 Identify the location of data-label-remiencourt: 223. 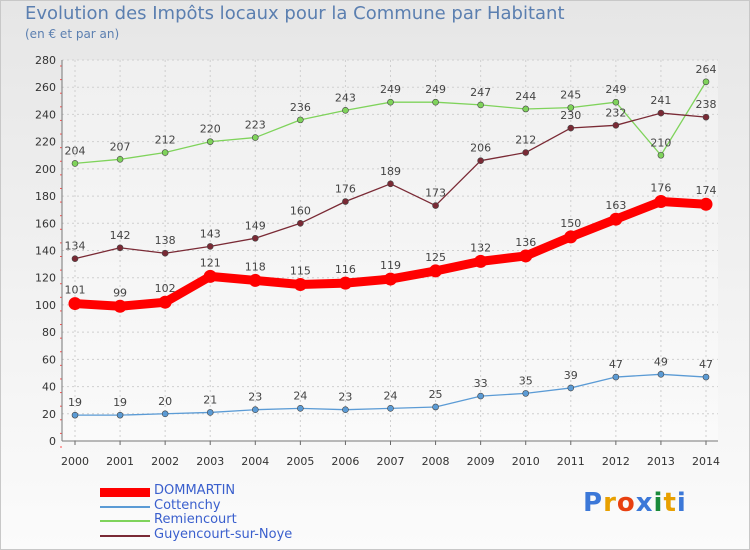
(255, 125).